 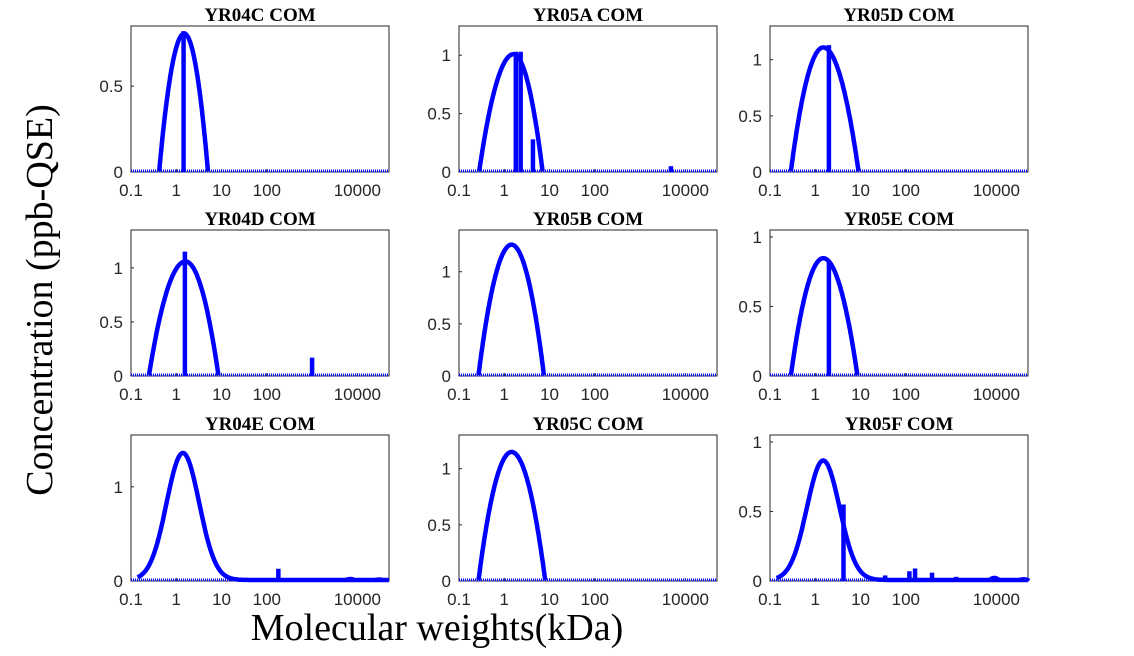 I want to click on chart-panel: YR05F COM 0.1 1 10 100 10000 0 0.5 1, so click(x=884, y=511).